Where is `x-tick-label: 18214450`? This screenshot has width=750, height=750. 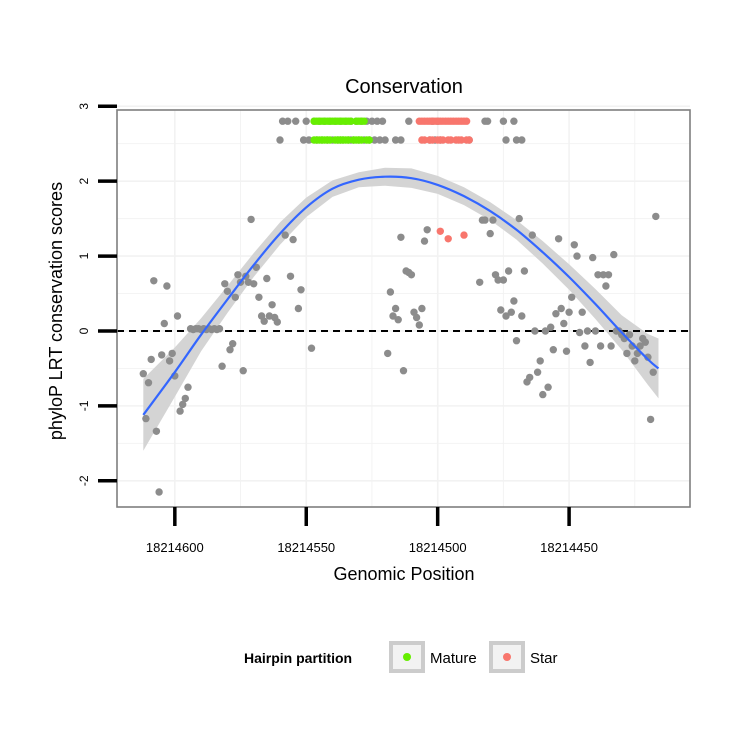 x-tick-label: 18214450 is located at coordinates (569, 547).